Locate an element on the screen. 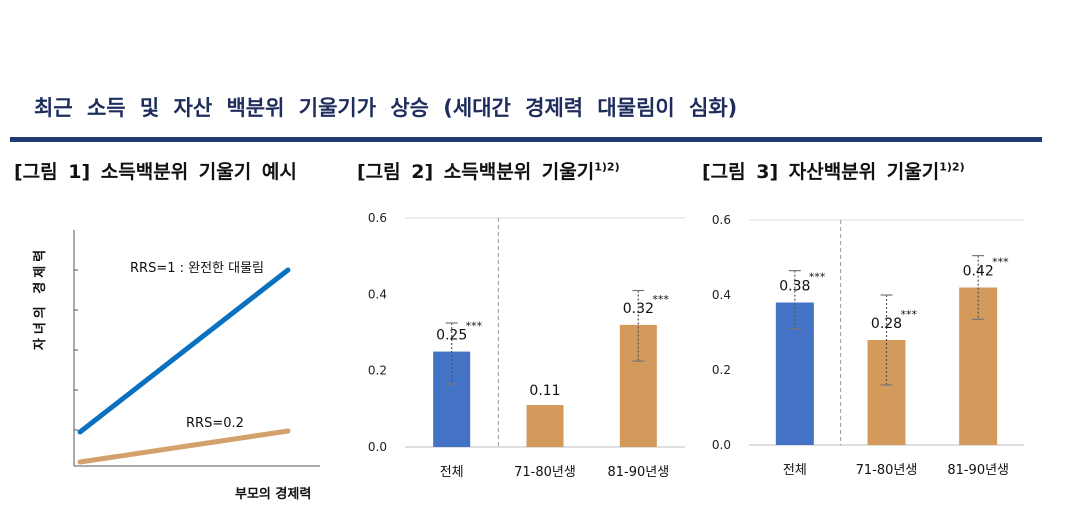 The width and height of the screenshot is (1081, 531). headline: 최근 소득 및 자산 백분위 기울기가 상승 (세대간 경제력 대물림이 심화) is located at coordinates (386, 108).